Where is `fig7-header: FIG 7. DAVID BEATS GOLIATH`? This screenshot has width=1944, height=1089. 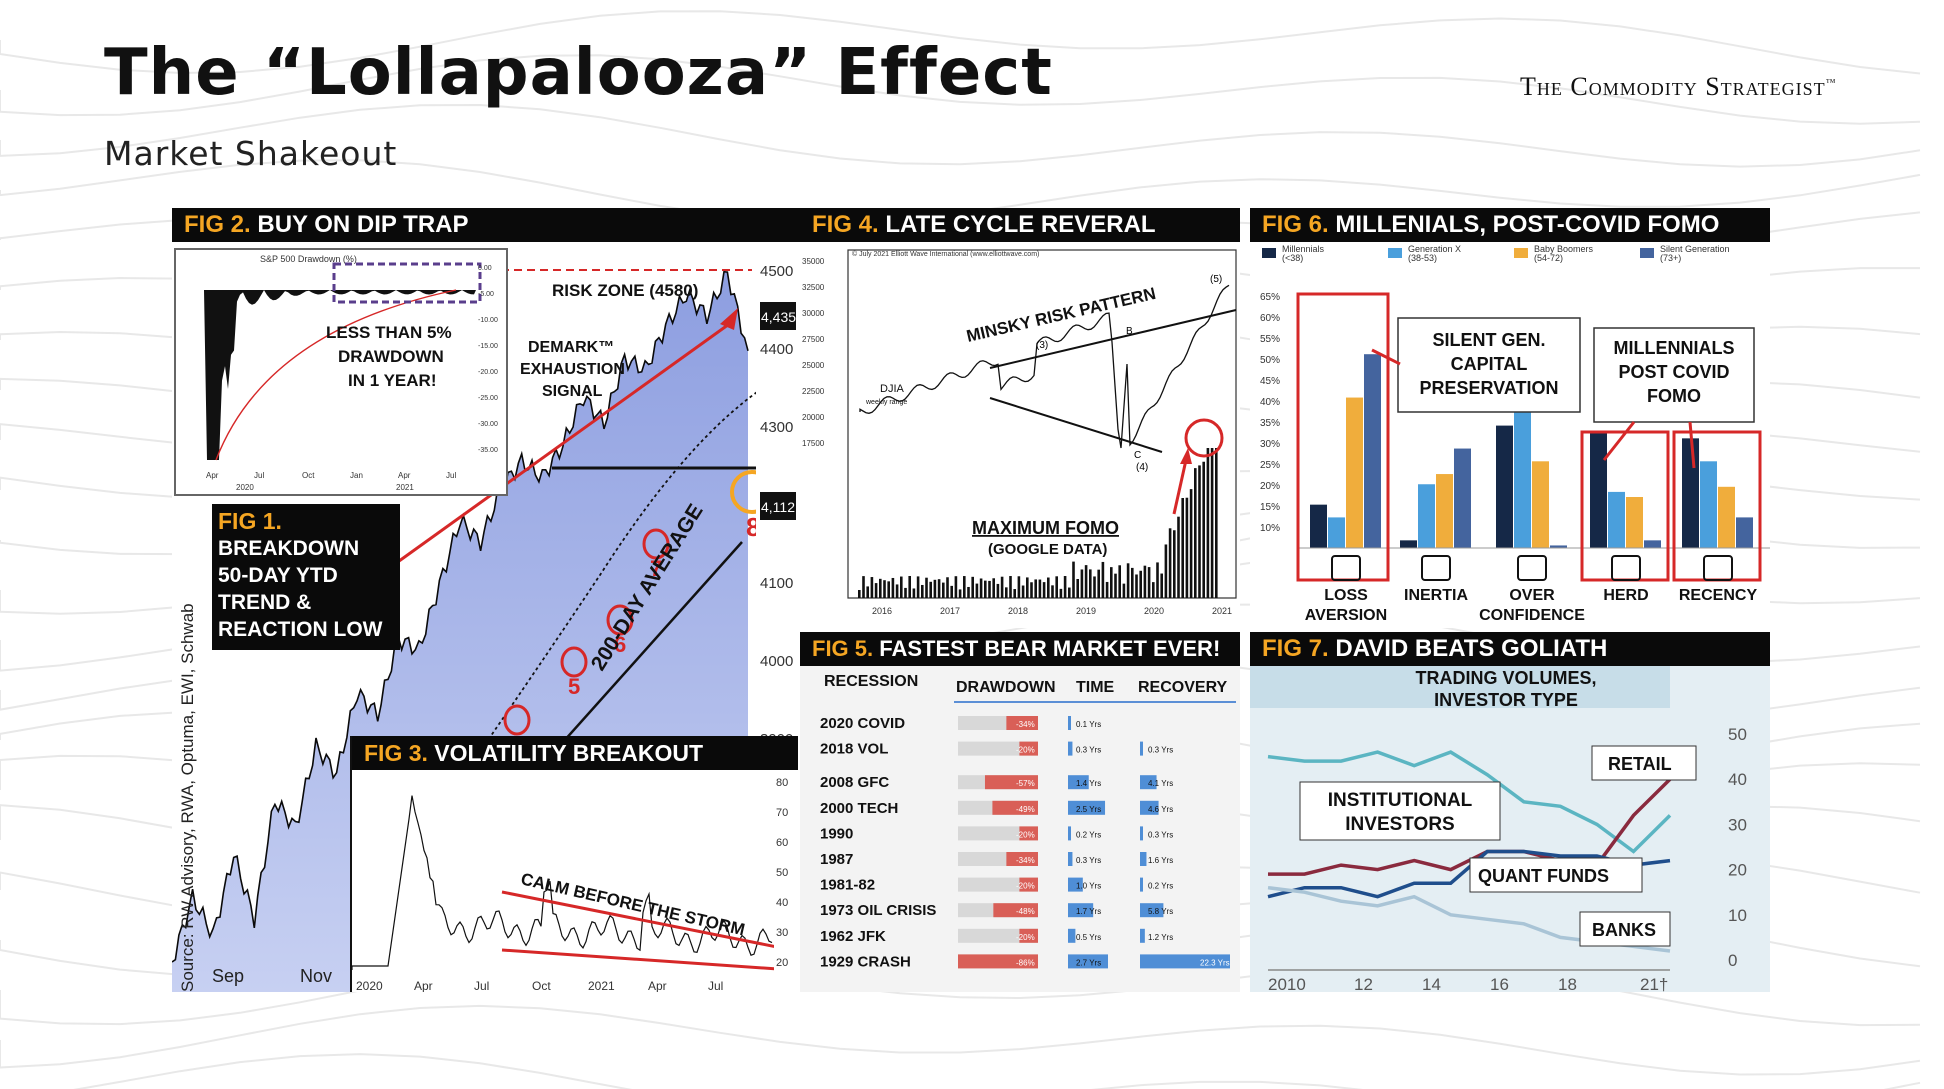
fig7-header: FIG 7. DAVID BEATS GOLIATH is located at coordinates (1510, 649).